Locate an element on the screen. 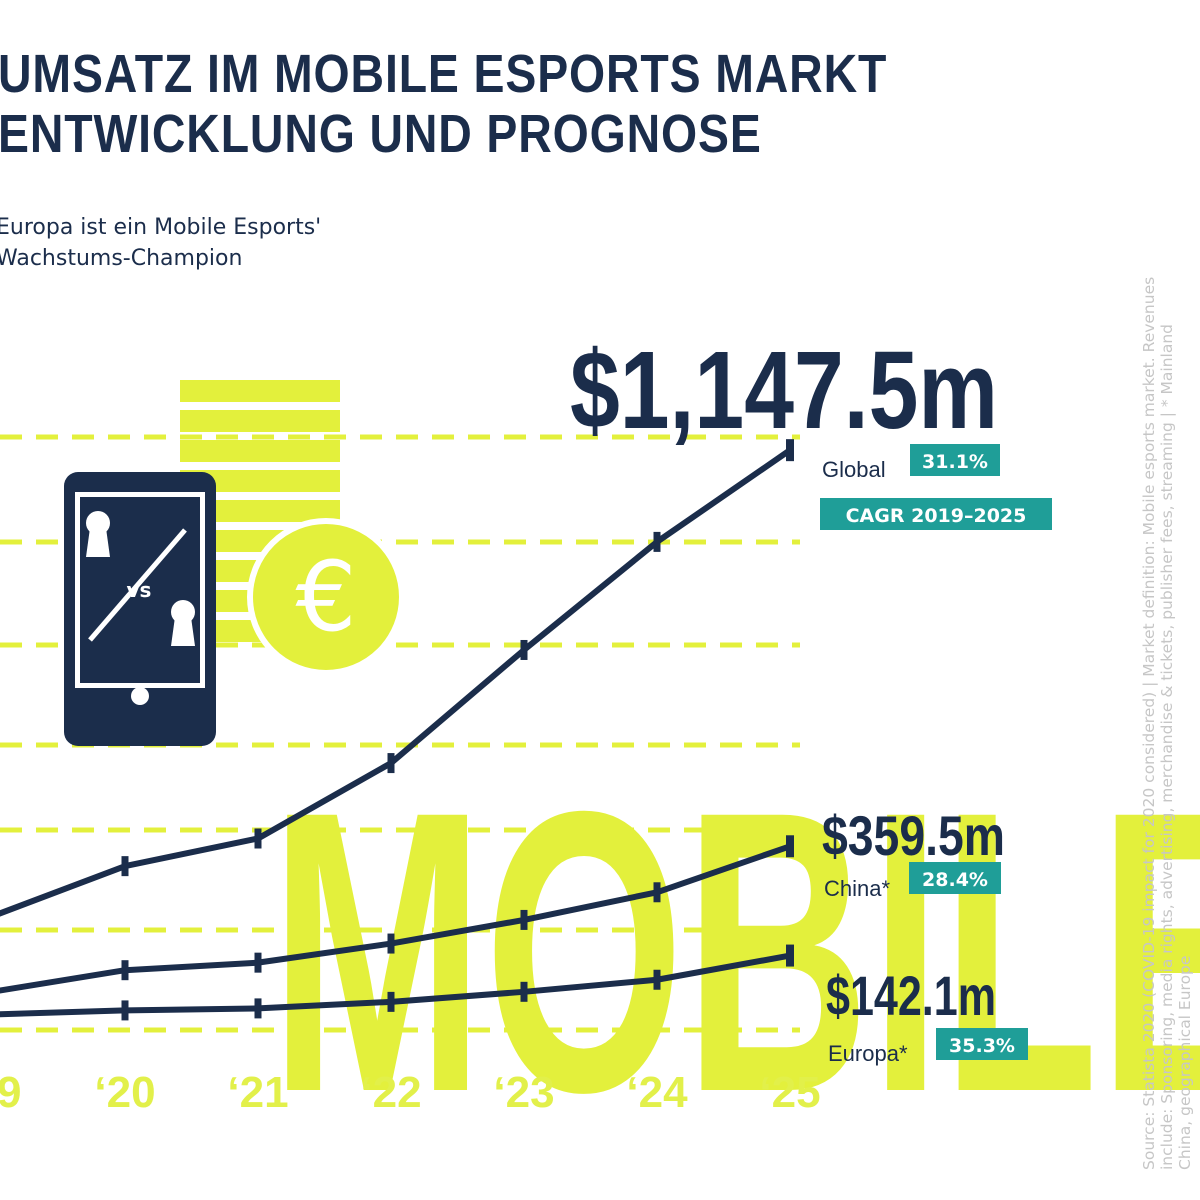 The height and width of the screenshot is (1200, 1200). x-tick-label: ‘21 is located at coordinates (257, 1092).